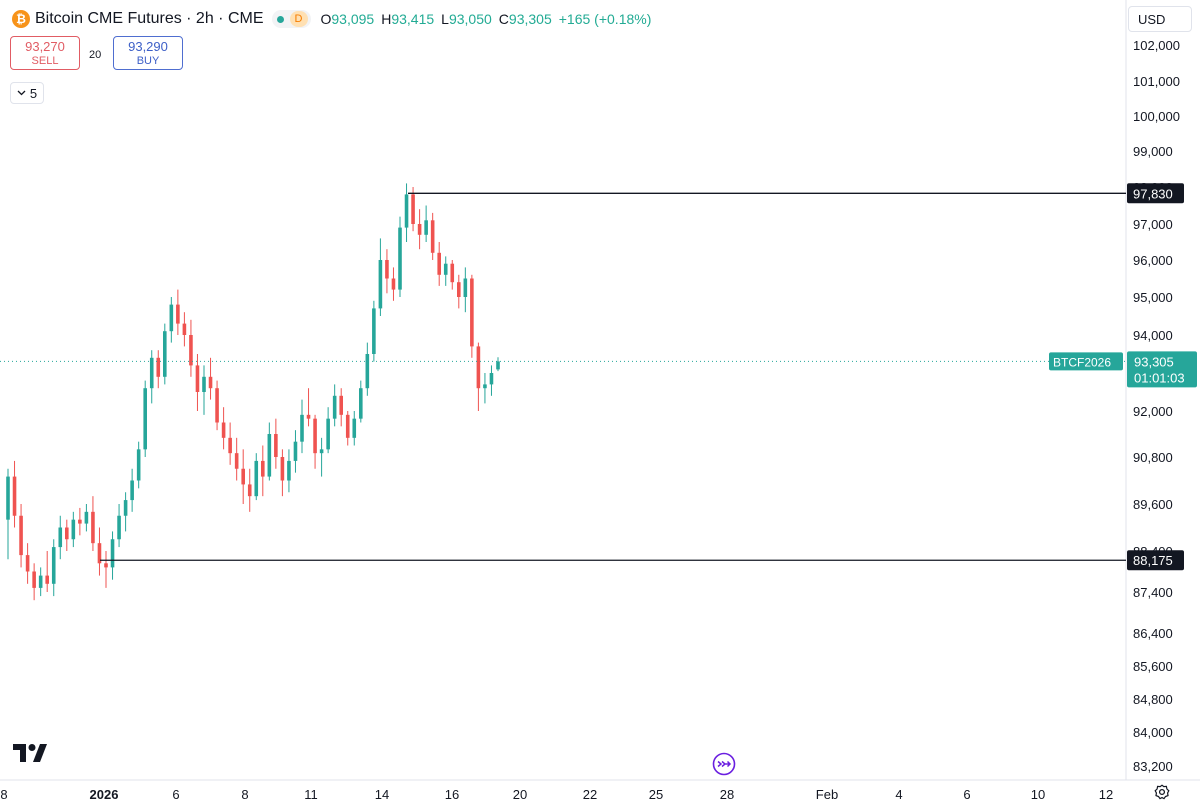  What do you see at coordinates (898, 794) in the screenshot?
I see `x-tick-label: 4` at bounding box center [898, 794].